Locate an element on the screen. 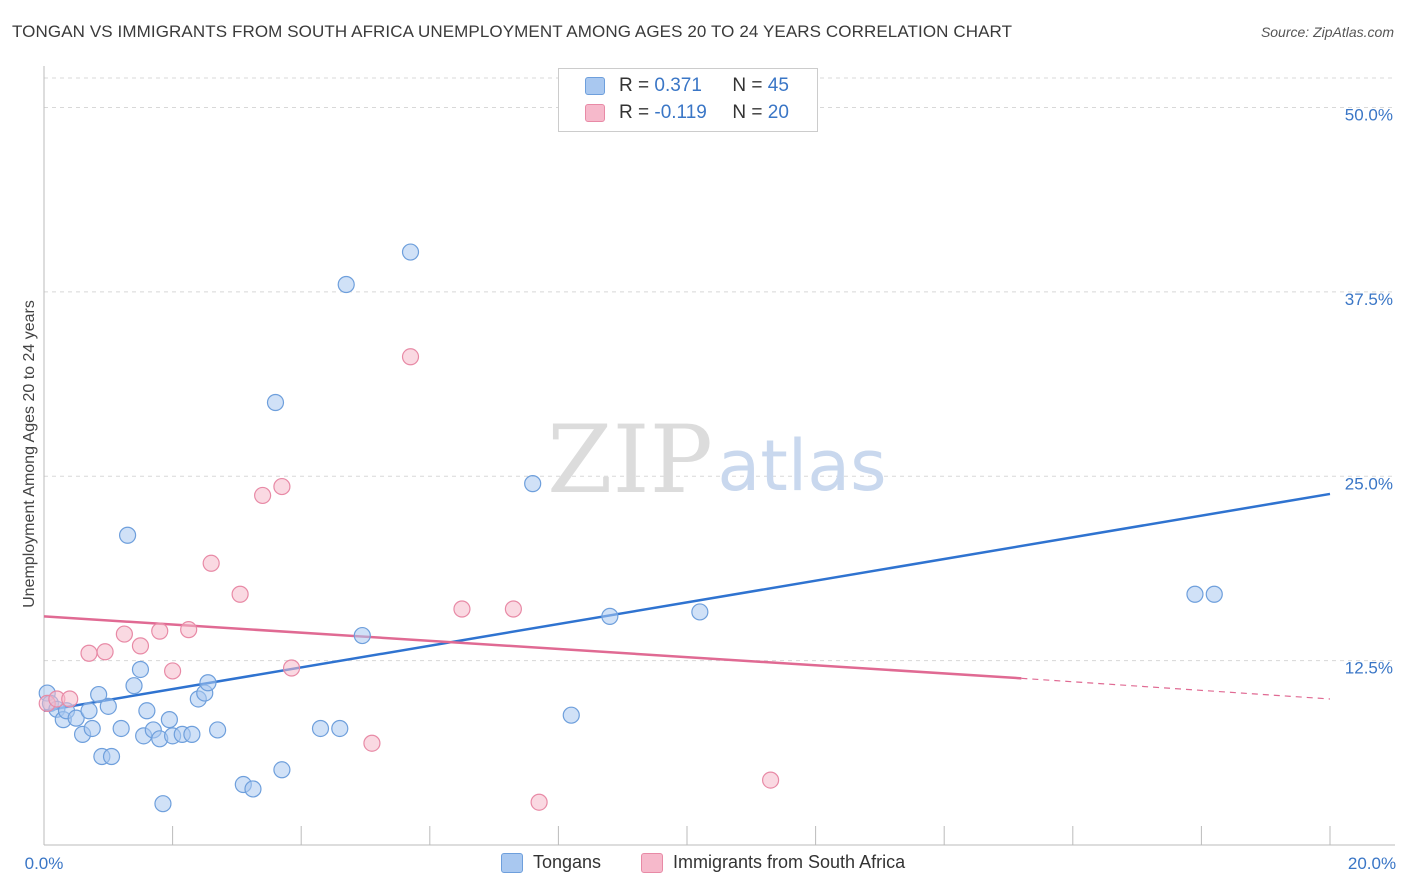 This screenshot has width=1406, height=892. legend-n-value: 20 is located at coordinates (778, 112).